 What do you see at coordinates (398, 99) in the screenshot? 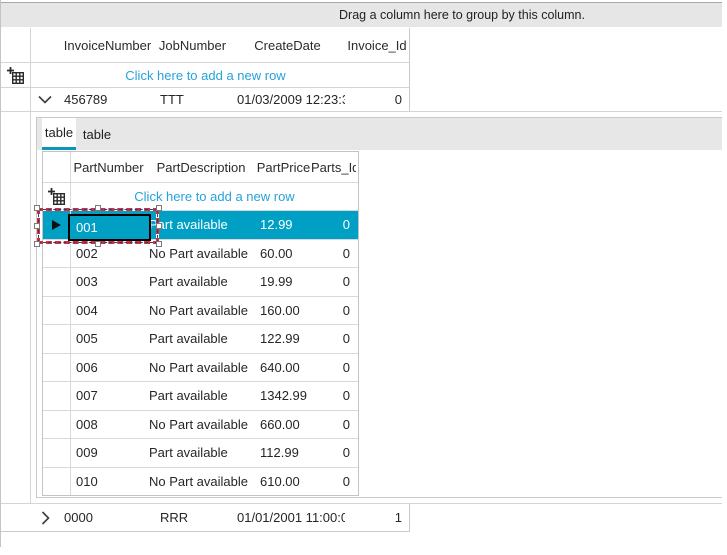
I see `cell-invoice-id: 0` at bounding box center [398, 99].